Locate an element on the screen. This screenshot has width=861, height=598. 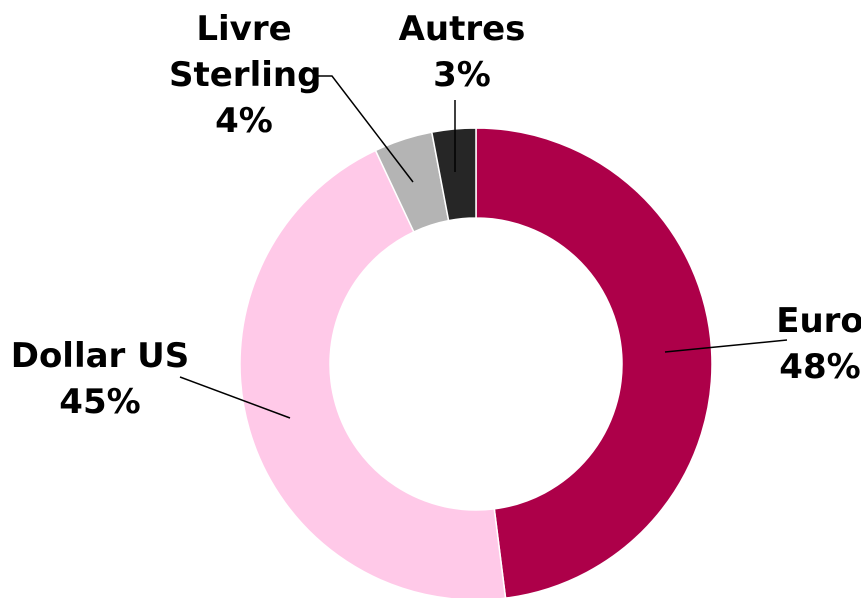
slice-label: Euro 48% is located at coordinates (810, 344).